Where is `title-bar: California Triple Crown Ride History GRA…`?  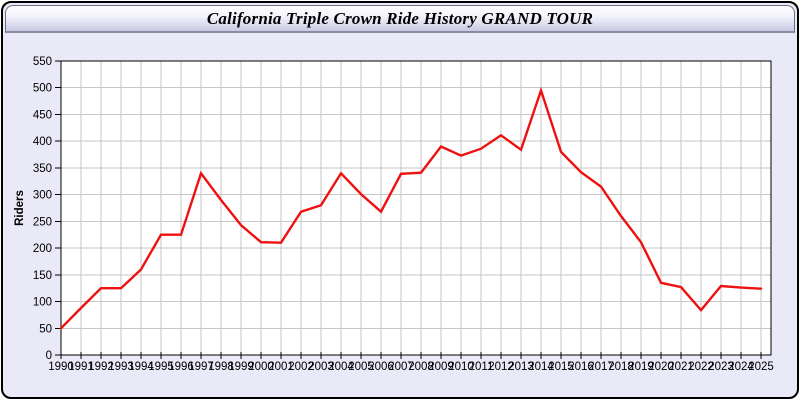
title-bar: California Triple Crown Ride History GRA… is located at coordinates (400, 19).